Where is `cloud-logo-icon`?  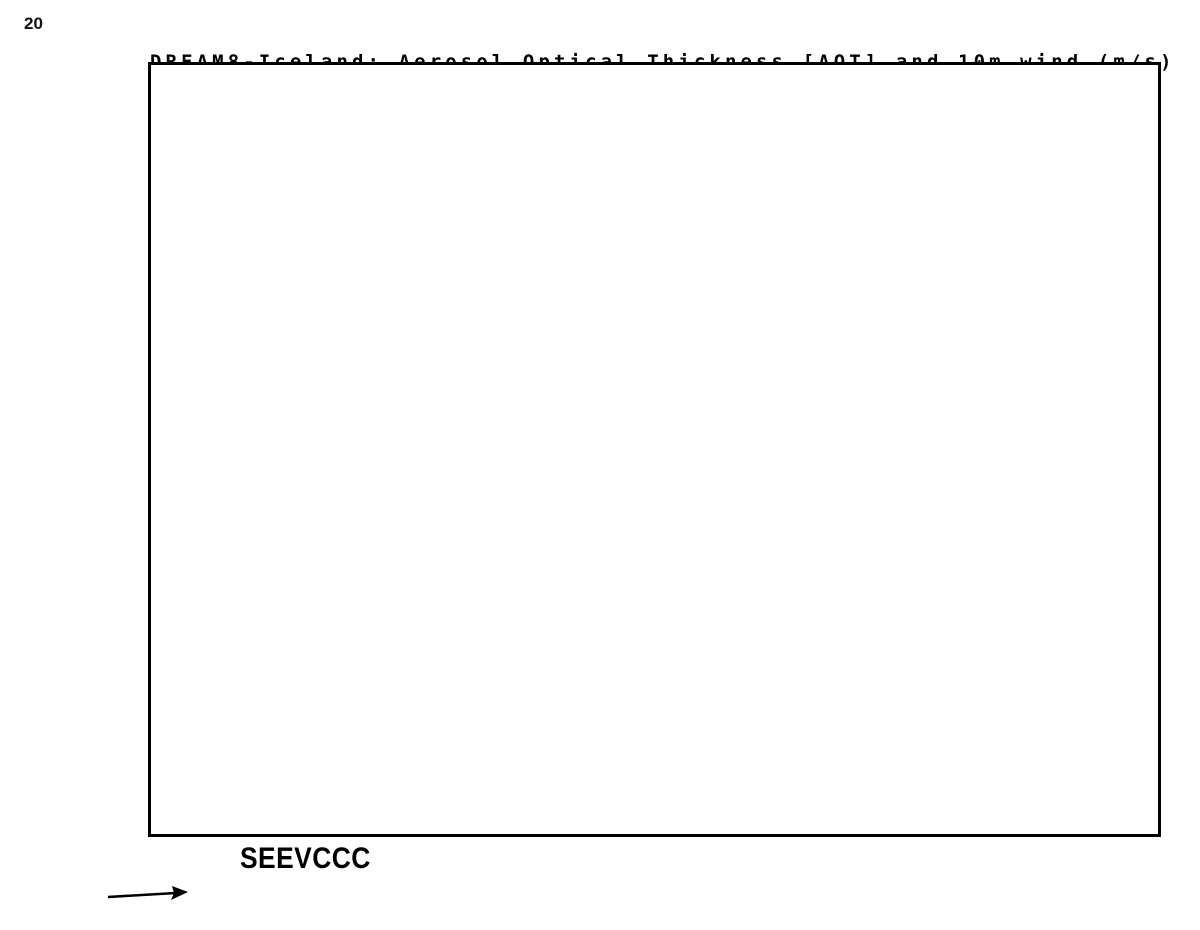 cloud-logo-icon is located at coordinates (190, 859).